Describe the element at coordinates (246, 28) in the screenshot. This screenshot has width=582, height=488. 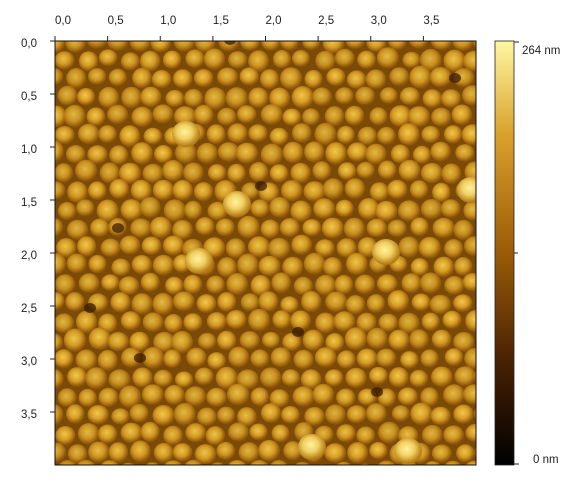
I see `x-axis-top: 0,0 0,5 1,0 1,5 2,0 2,5 3,0 3,5` at that location.